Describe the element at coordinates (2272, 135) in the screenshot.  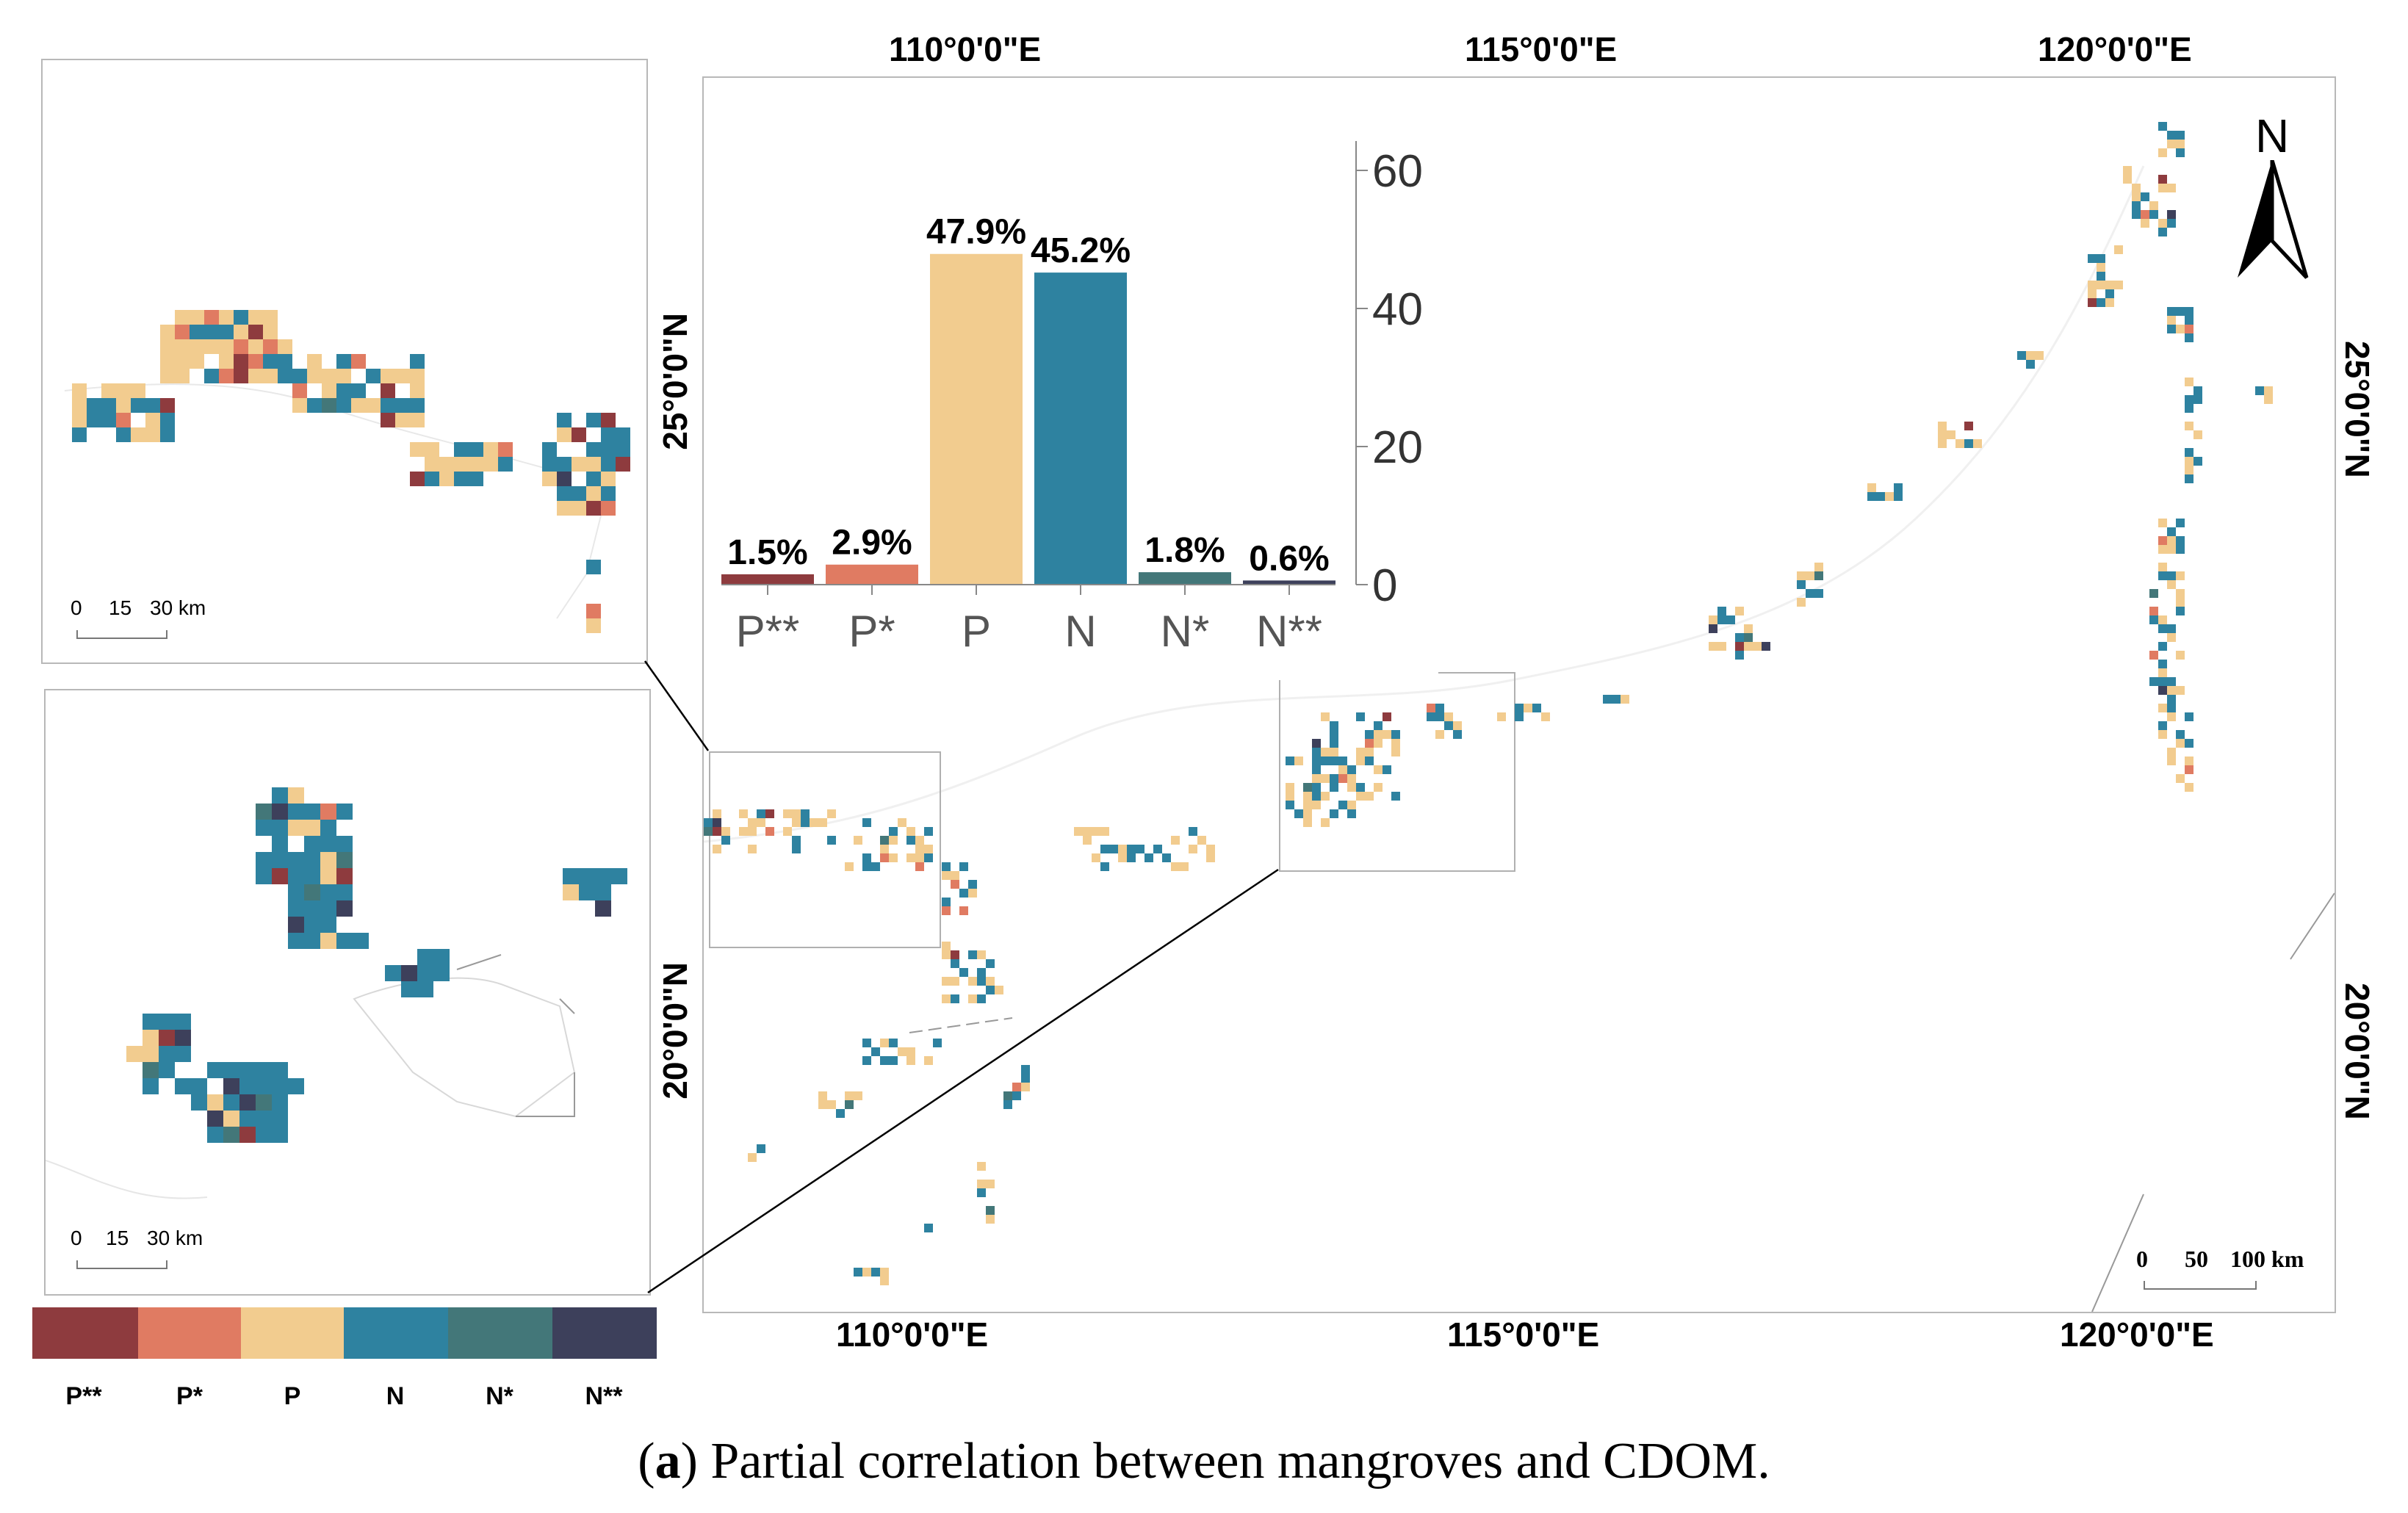
I see `north-label: N` at that location.